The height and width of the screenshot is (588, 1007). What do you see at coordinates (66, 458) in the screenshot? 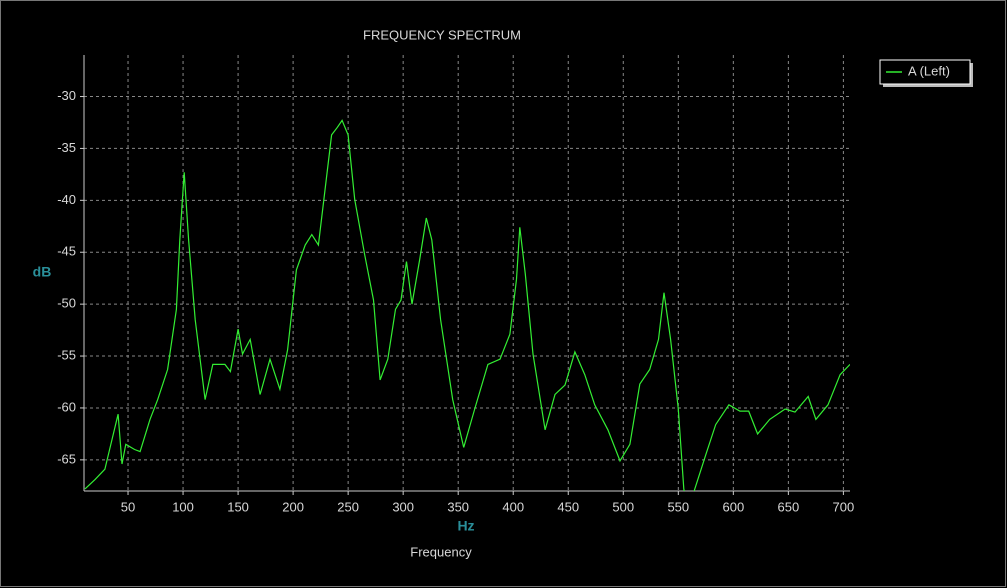
I see `y-tick-label: -65` at bounding box center [66, 458].